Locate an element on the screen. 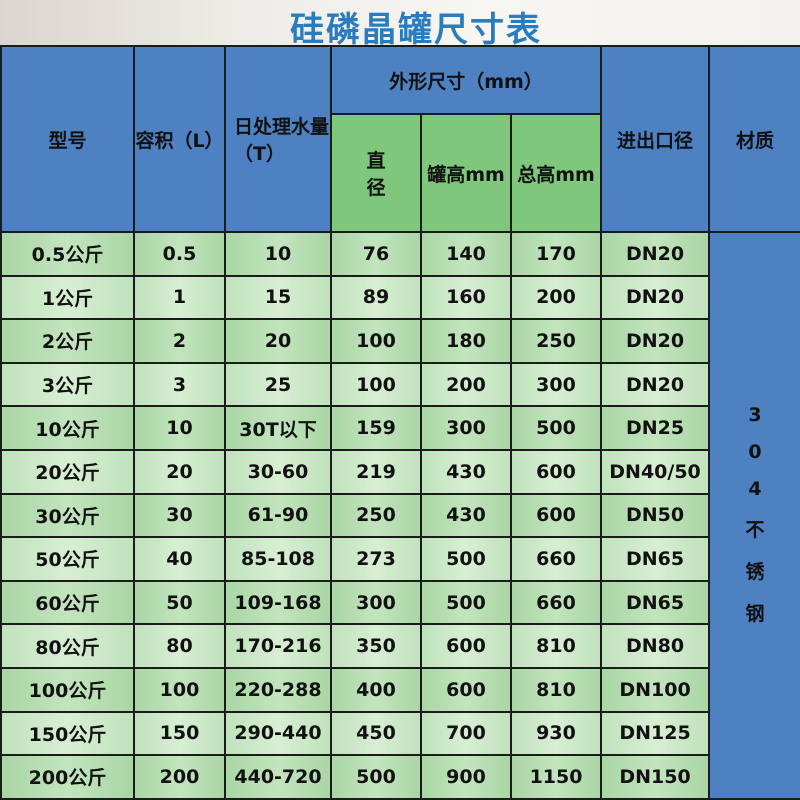 This screenshot has height=800, width=800. page-title: 硅磷晶罐尺寸表 is located at coordinates (416, 30).